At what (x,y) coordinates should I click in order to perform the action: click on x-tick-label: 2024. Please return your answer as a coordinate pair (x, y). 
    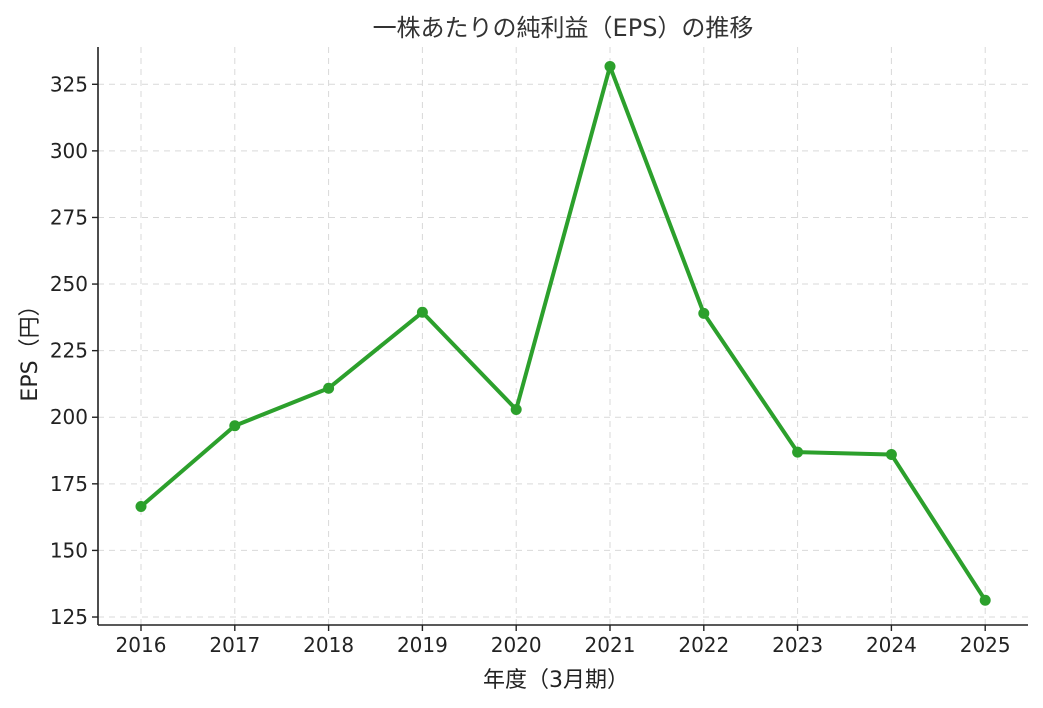
    Looking at the image, I should click on (891, 645).